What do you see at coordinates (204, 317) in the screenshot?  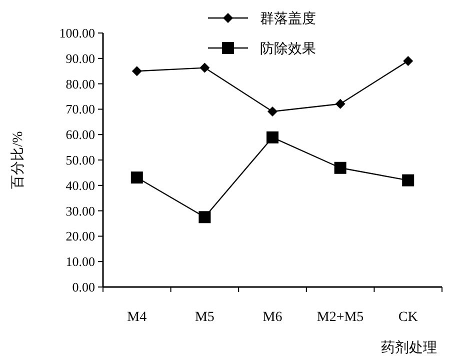 I see `x-tick-label: M5` at bounding box center [204, 317].